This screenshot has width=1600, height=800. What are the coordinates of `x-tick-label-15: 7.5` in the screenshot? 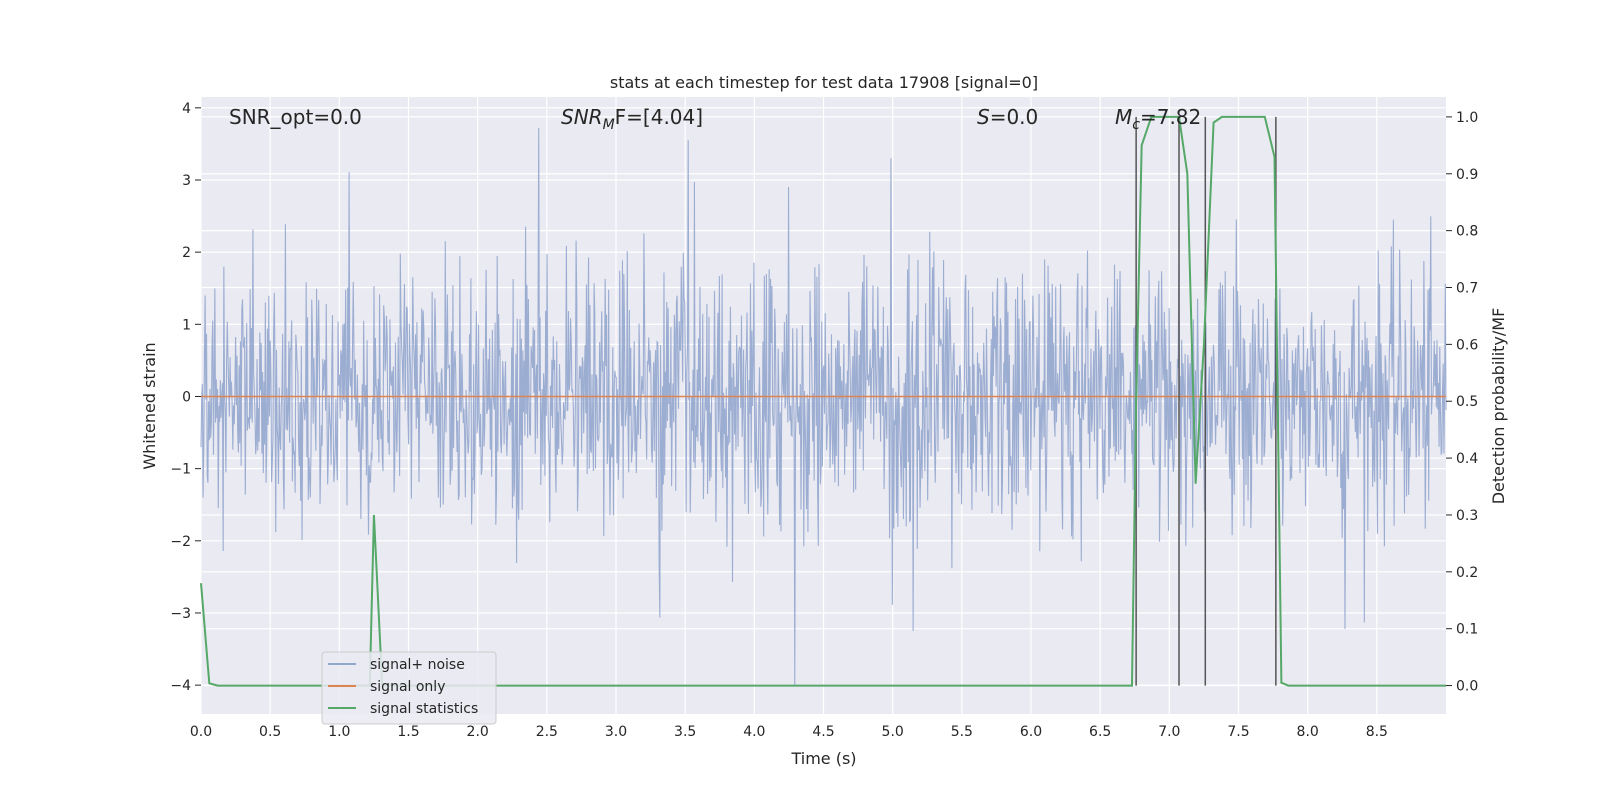 It's located at (1238, 732).